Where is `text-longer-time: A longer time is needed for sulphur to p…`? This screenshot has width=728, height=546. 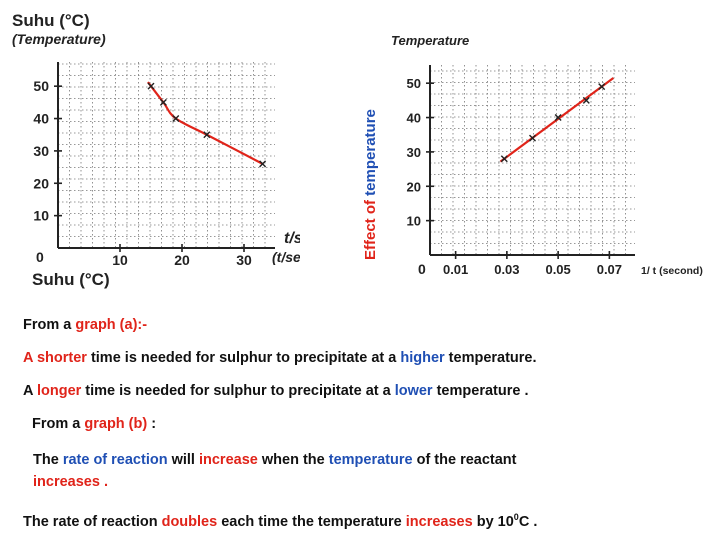 text-longer-time: A longer time is needed for sulphur to p… is located at coordinates (275, 391).